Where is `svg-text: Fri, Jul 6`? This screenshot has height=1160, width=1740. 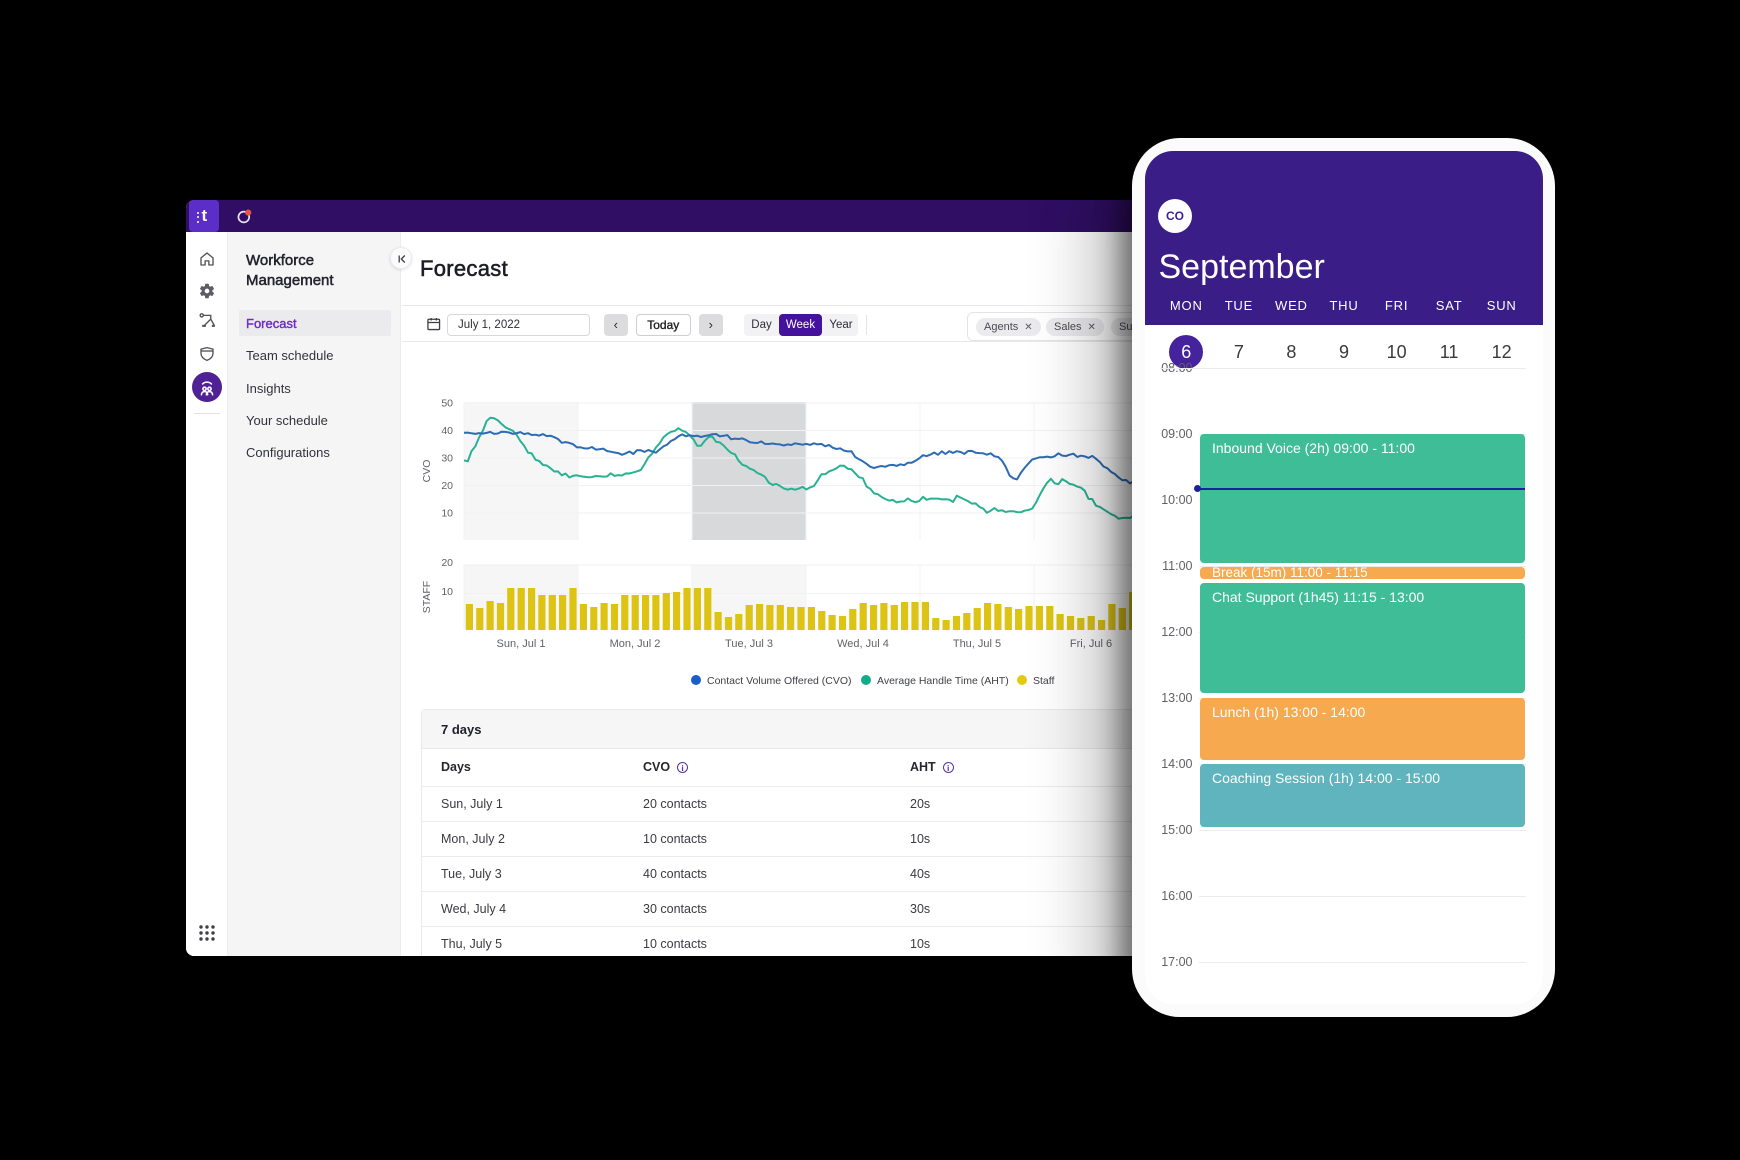 svg-text: Fri, Jul 6 is located at coordinates (1091, 644).